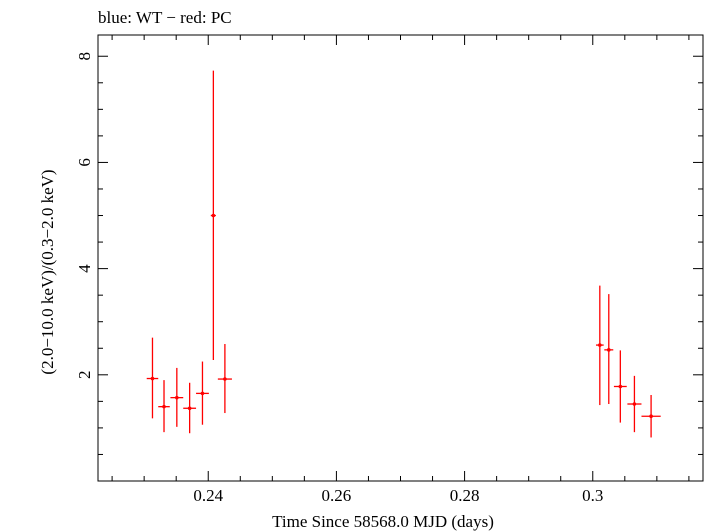  Describe the element at coordinates (592, 495) in the screenshot. I see `x-tick-label: 0.3` at that location.